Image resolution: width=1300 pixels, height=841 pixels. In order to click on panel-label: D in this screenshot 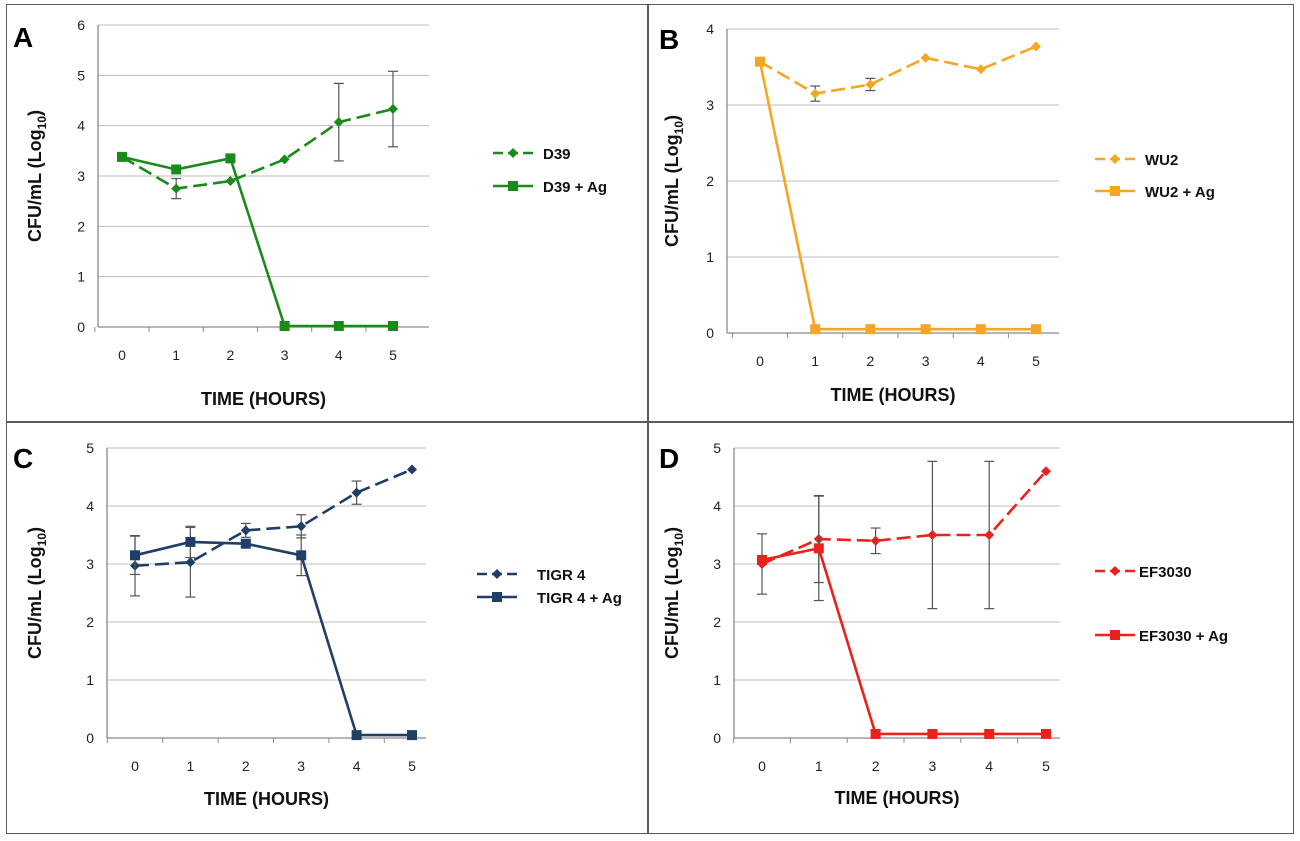, I will do `click(669, 458)`.